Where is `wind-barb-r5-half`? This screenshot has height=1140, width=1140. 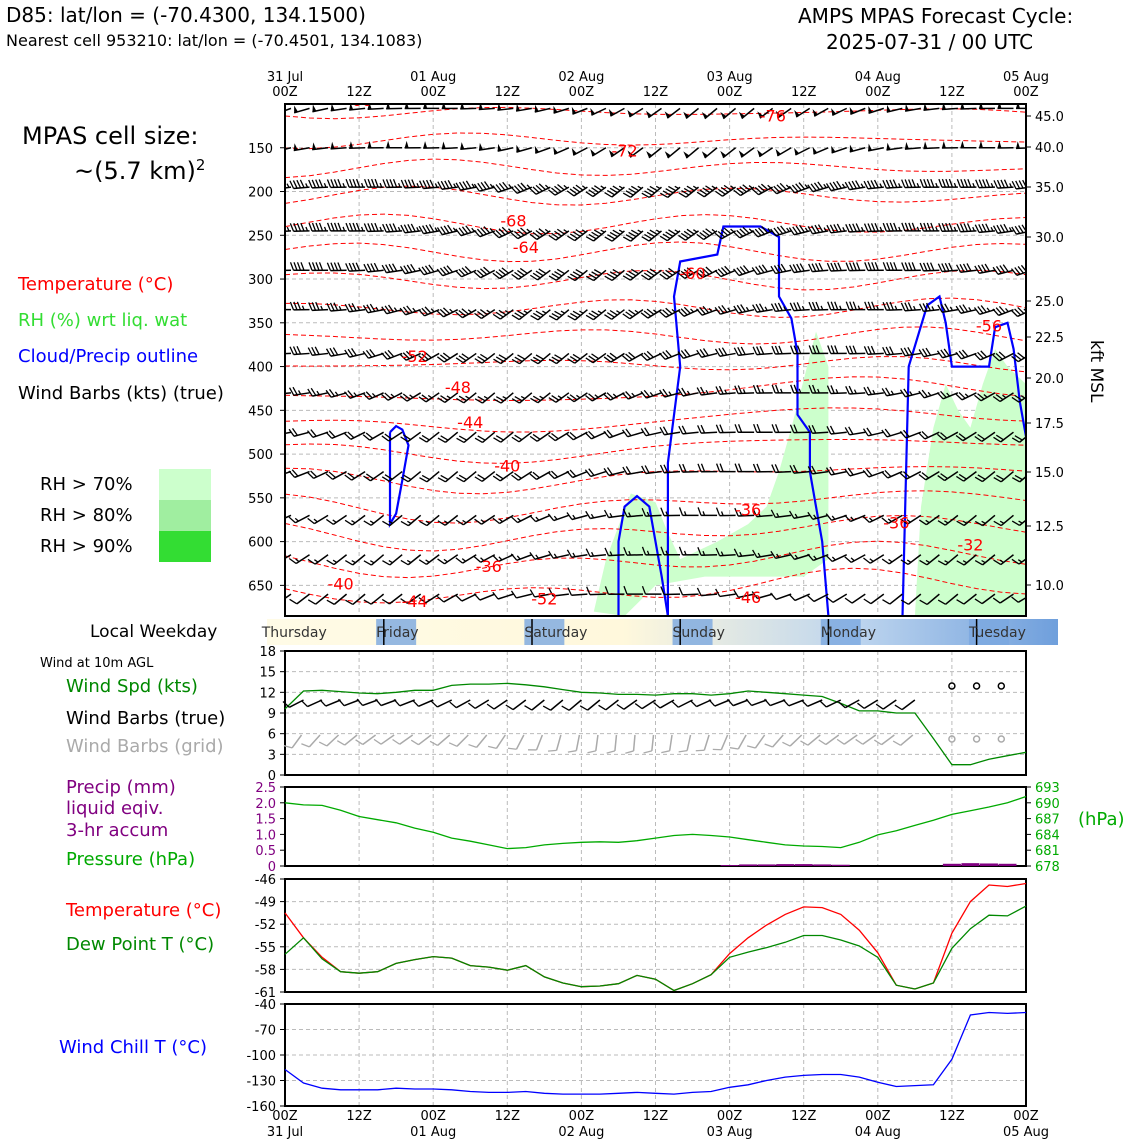 wind-barb-r5-half is located at coordinates (359, 308).